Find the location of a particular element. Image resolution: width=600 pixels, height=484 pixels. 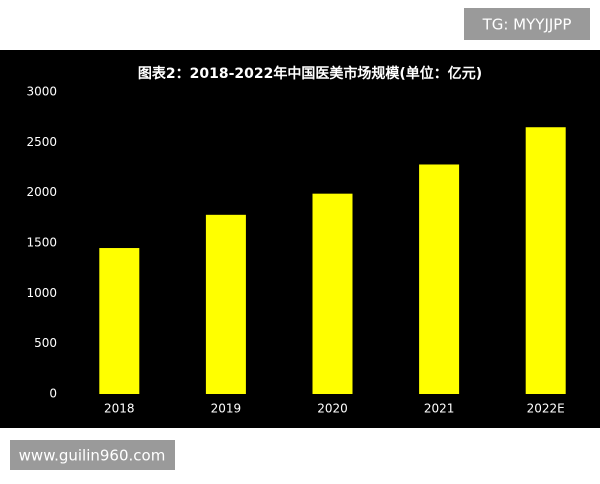

y-tick-label: 0 is located at coordinates (53, 394).